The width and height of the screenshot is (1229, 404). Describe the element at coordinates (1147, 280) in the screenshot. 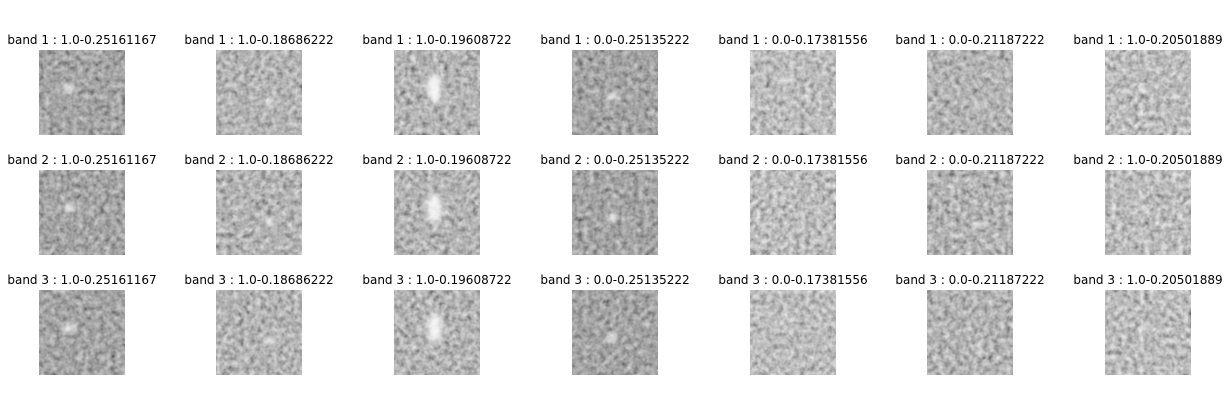

I see `panel-title: band 3 : 1.0-0.20501889` at that location.